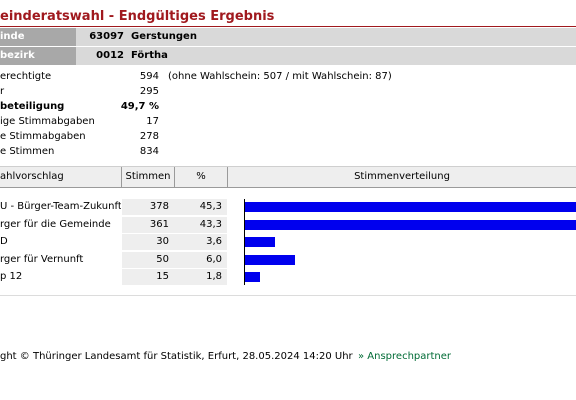 The width and height of the screenshot is (576, 400). I want to click on party-name: U - Bürger-Team-Zukunft, so click(60, 206).